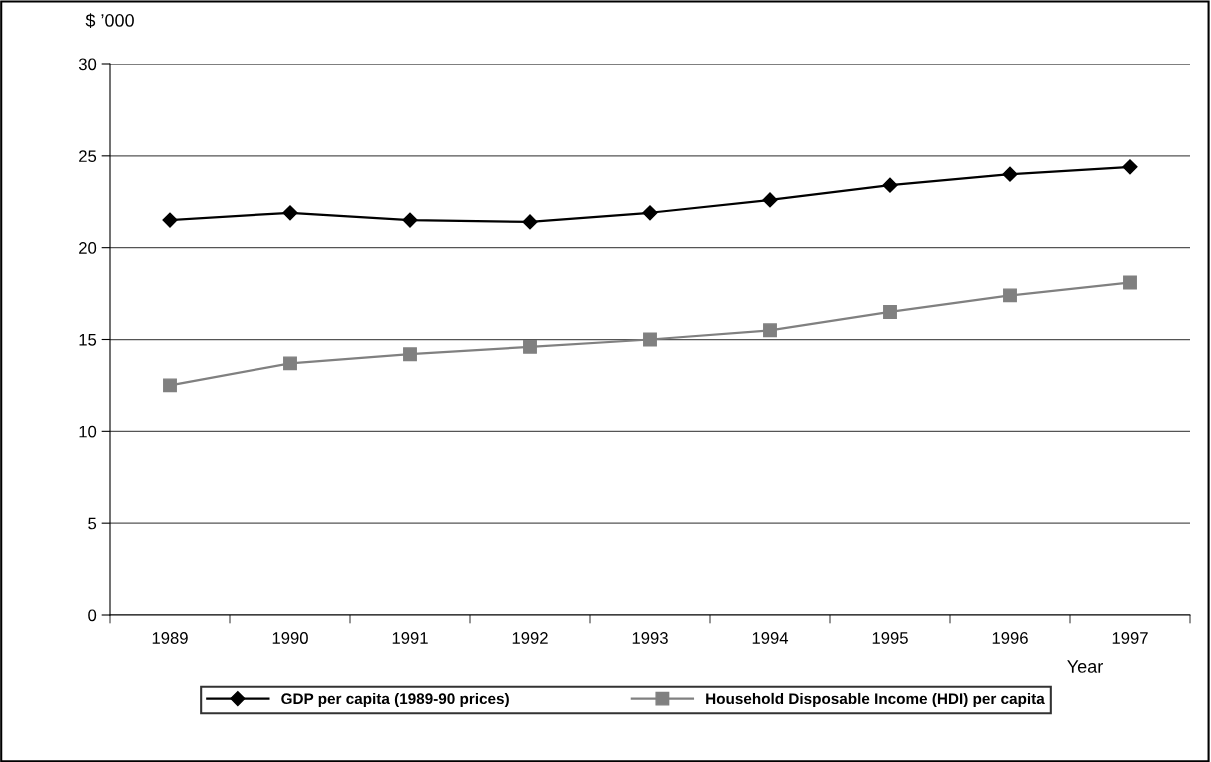  I want to click on y-axis-title: $ ’000, so click(109, 20).